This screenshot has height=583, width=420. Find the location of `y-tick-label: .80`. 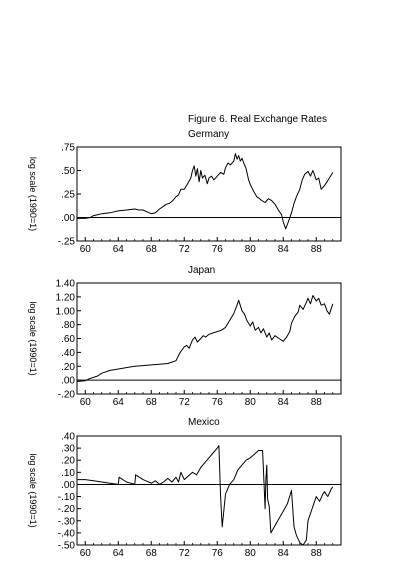

y-tick-label: .80 is located at coordinates (68, 325).